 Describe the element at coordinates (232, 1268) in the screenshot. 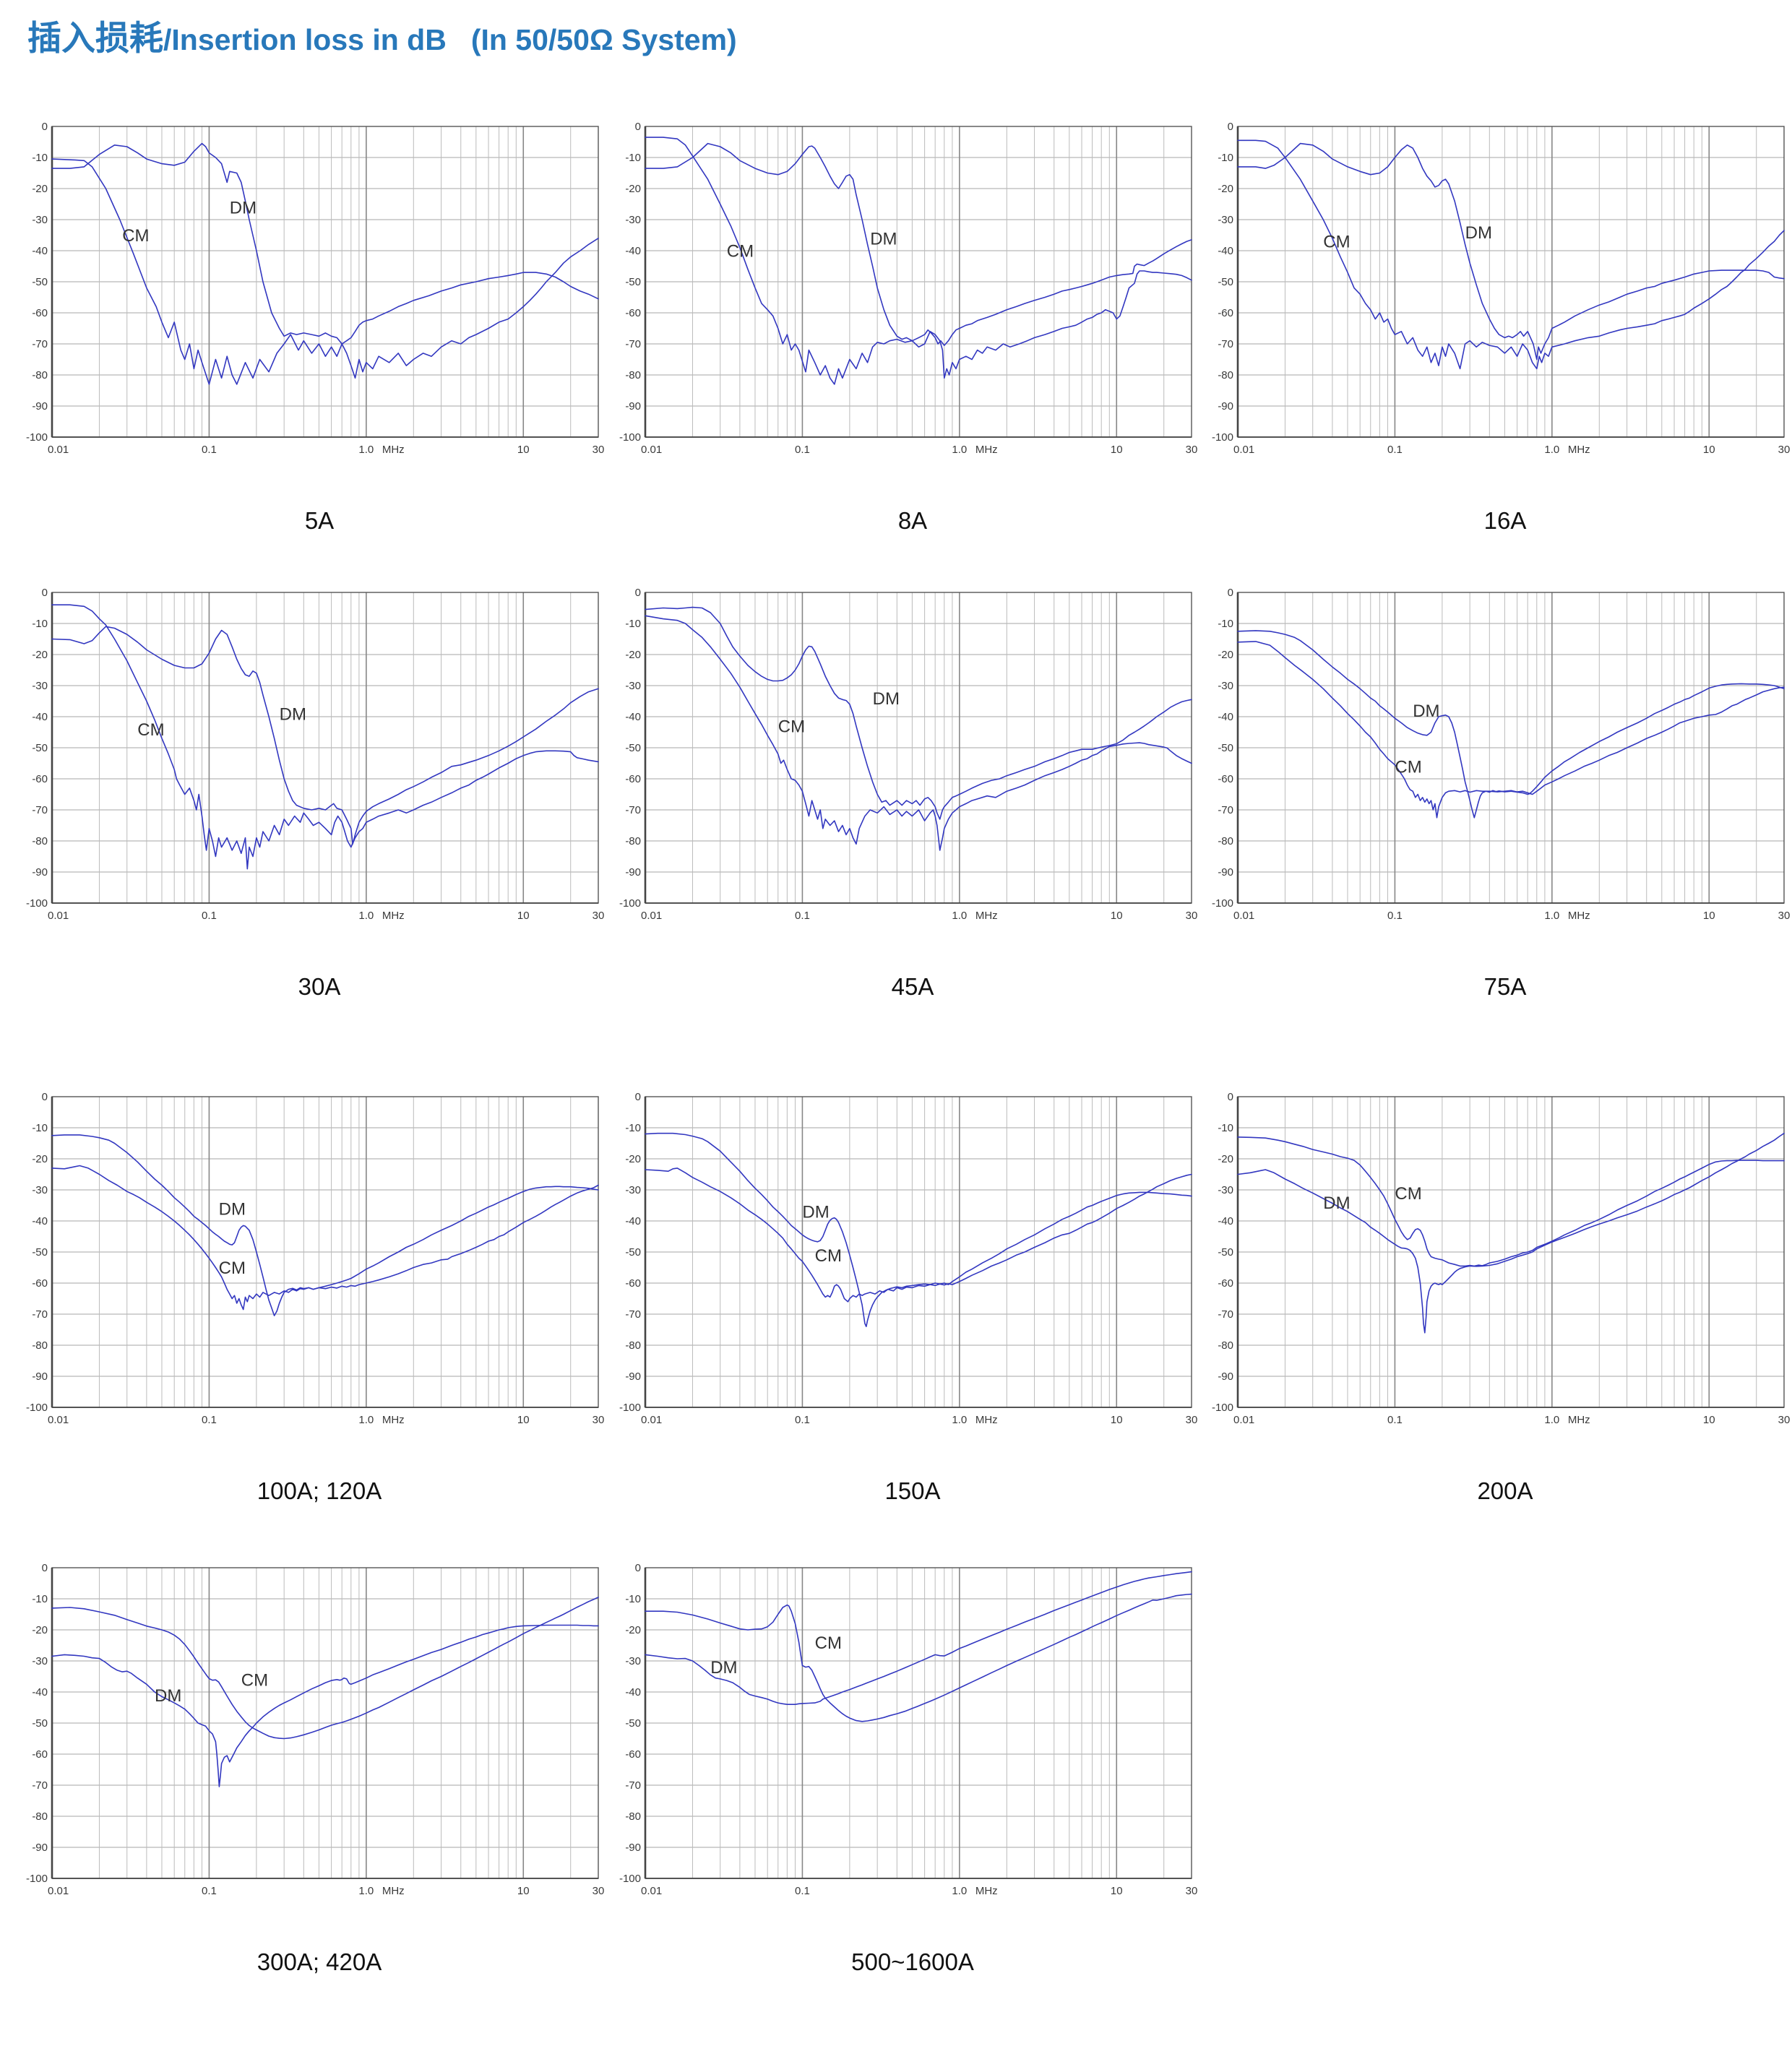

I see `100a-120a-cm-label: CM` at that location.